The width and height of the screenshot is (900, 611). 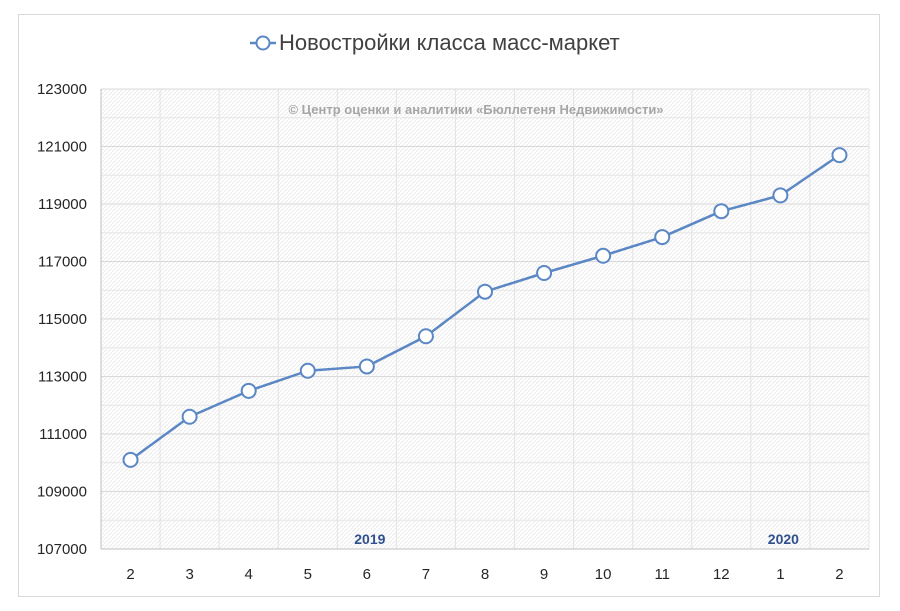 I want to click on y-tick-label: 115000, so click(x=62, y=319).